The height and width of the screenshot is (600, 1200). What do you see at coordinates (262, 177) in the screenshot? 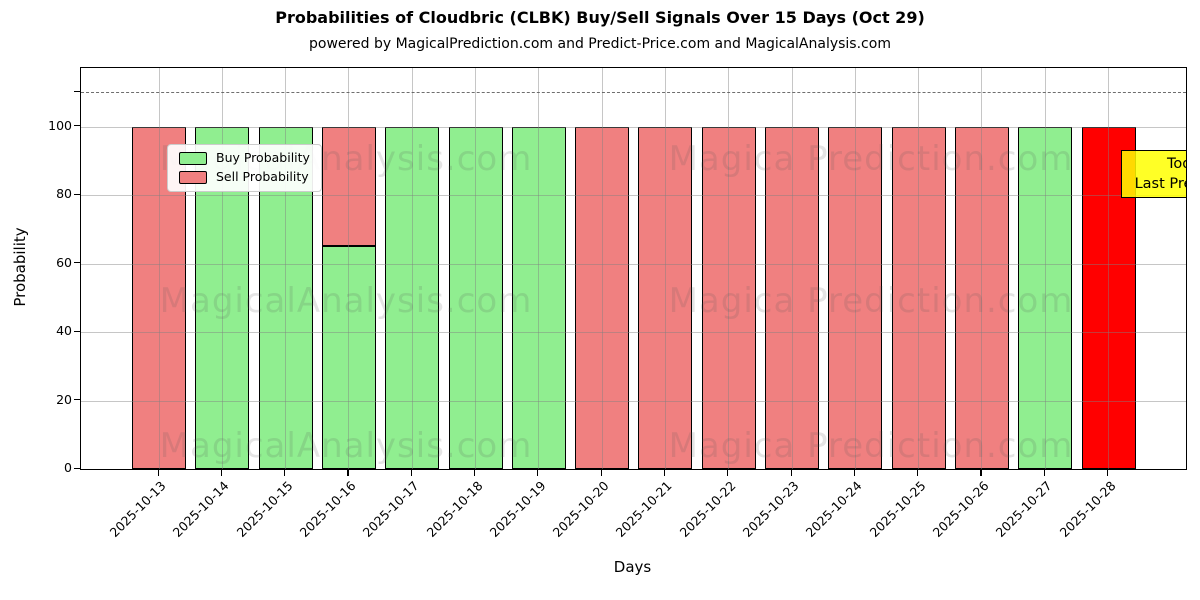
I see `legend-label-sell: Sell Probability` at bounding box center [262, 177].